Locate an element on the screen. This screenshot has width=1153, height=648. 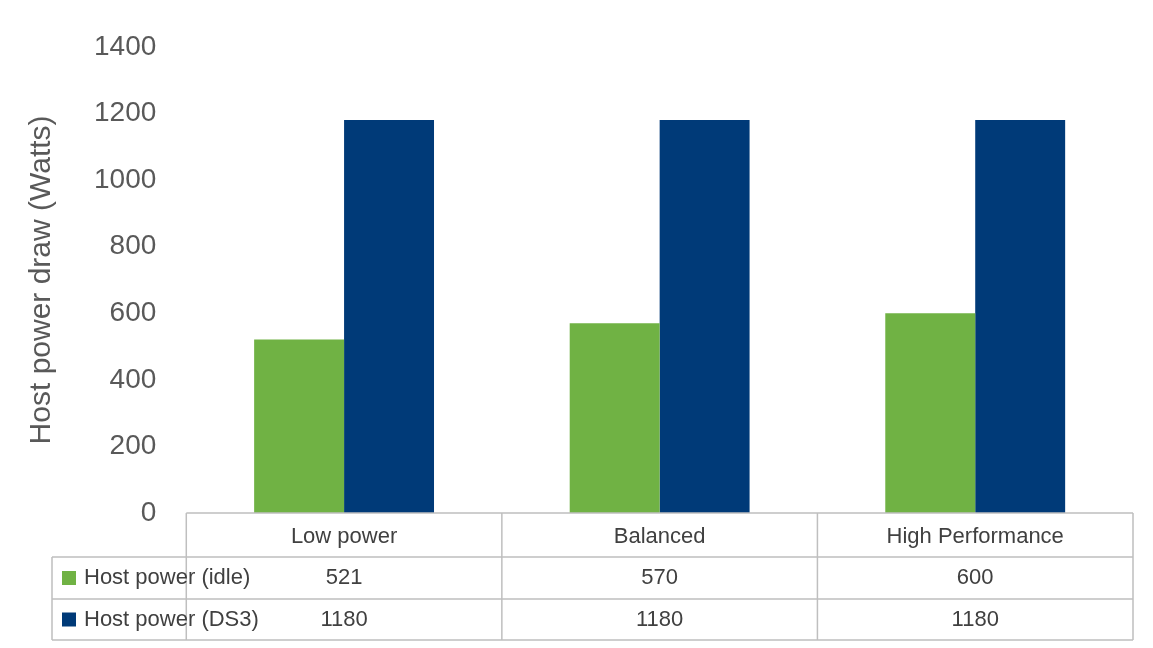
y-tick-label: 1400 is located at coordinates (125, 45).